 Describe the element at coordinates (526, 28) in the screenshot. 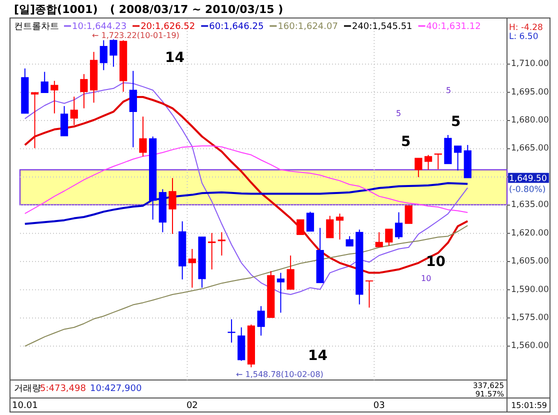

I see `text: H: -4.28` at that location.